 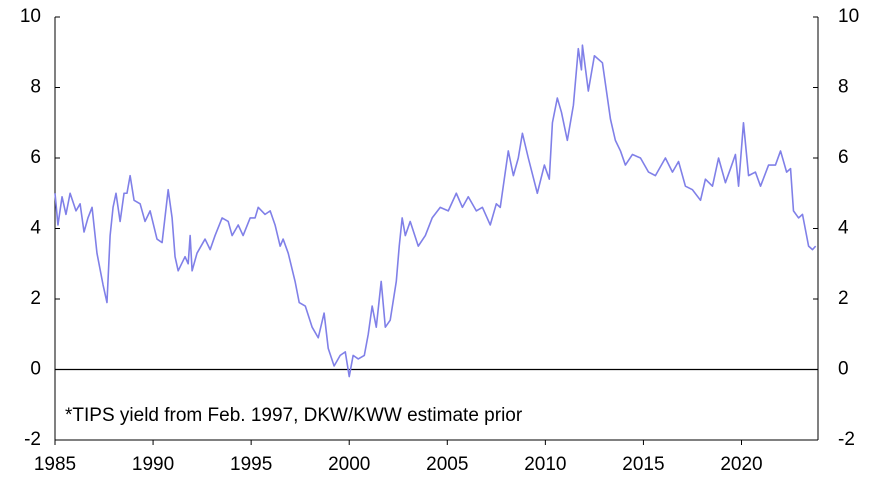 What do you see at coordinates (843, 87) in the screenshot?
I see `y2-tick-label: 8` at bounding box center [843, 87].